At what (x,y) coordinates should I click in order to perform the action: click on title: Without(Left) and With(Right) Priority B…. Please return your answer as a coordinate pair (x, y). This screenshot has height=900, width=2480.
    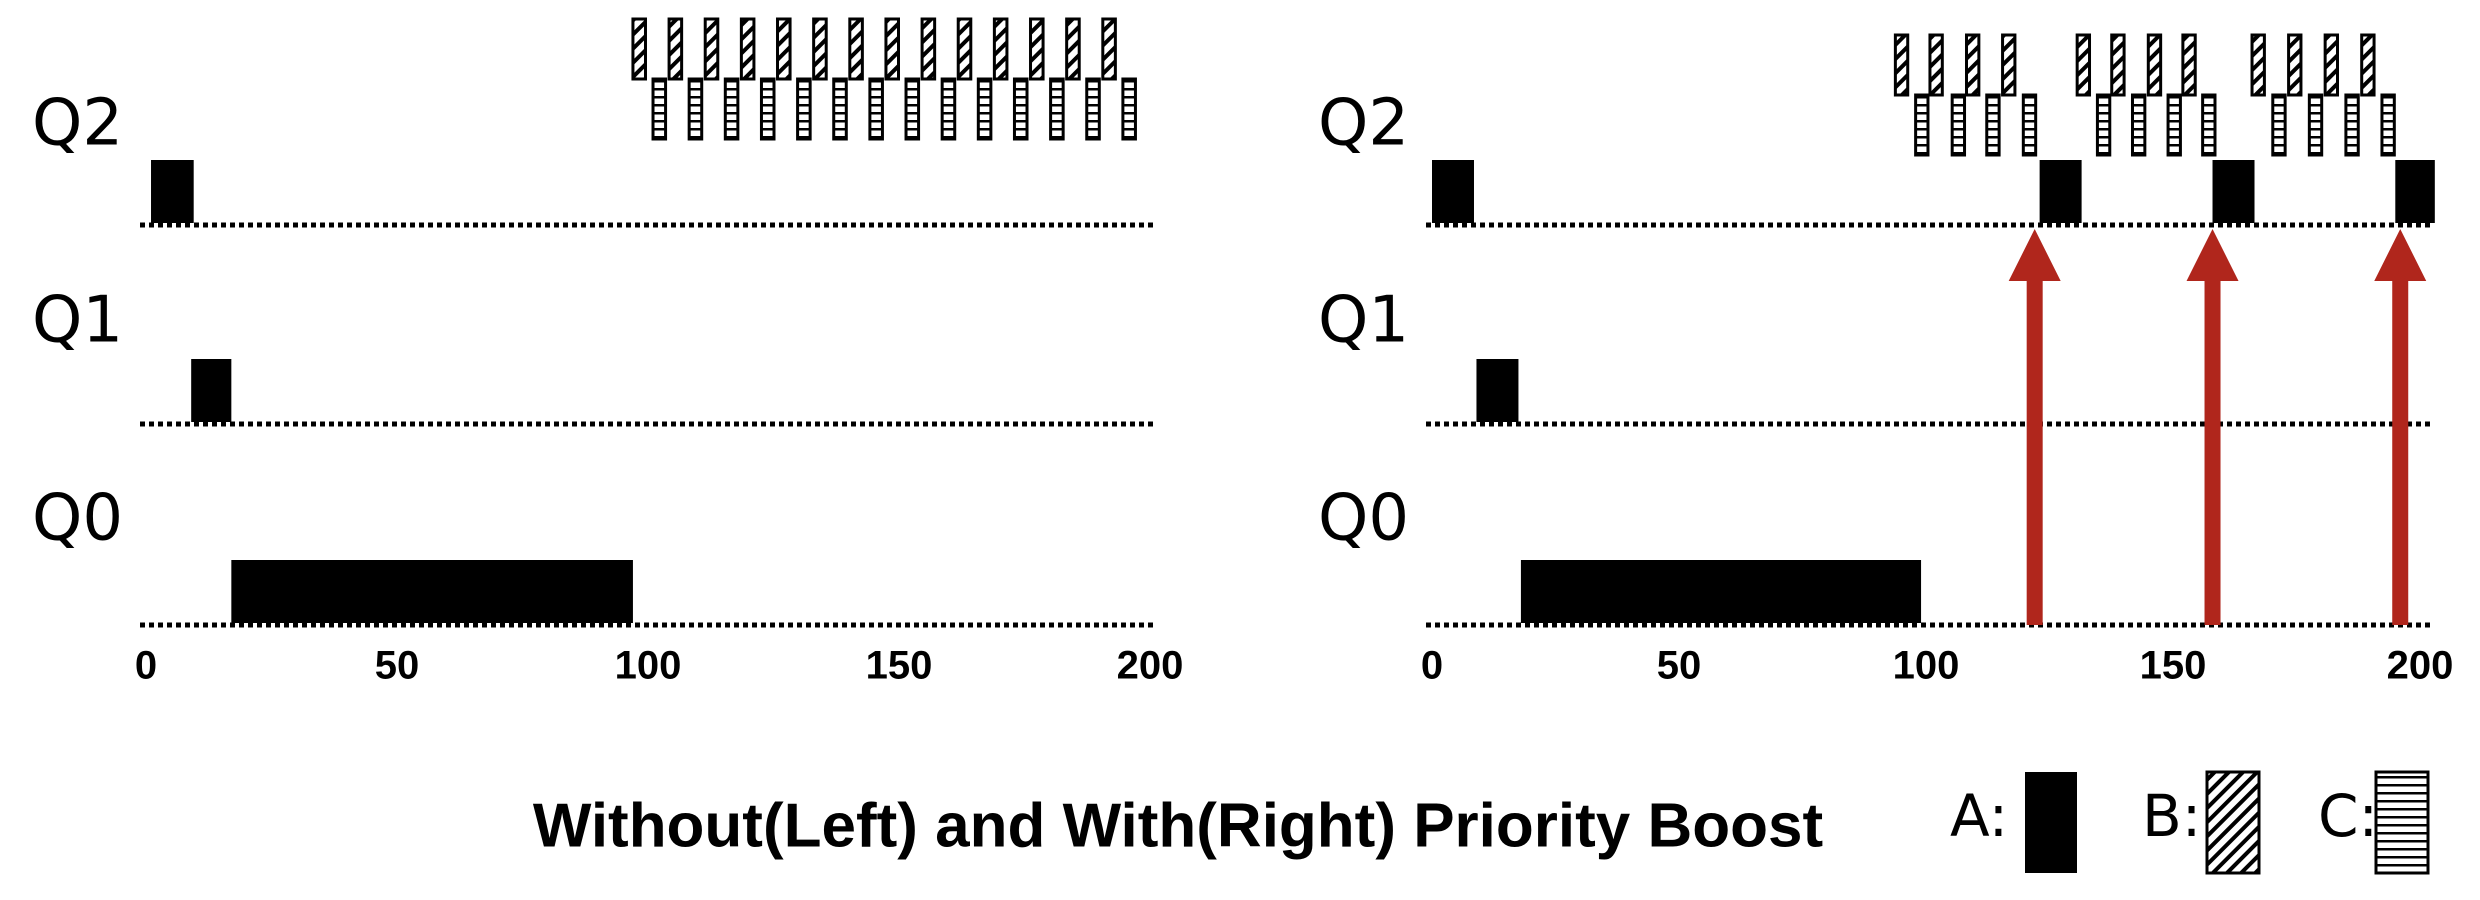
    Looking at the image, I should click on (1178, 825).